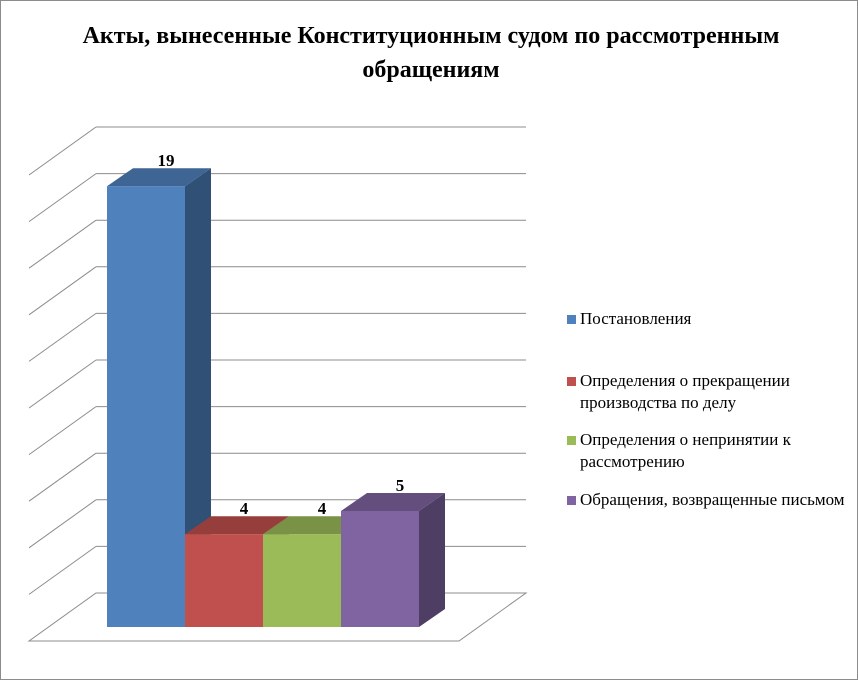 This screenshot has height=681, width=858. Describe the element at coordinates (636, 318) in the screenshot. I see `legend-label: Постановления` at that location.